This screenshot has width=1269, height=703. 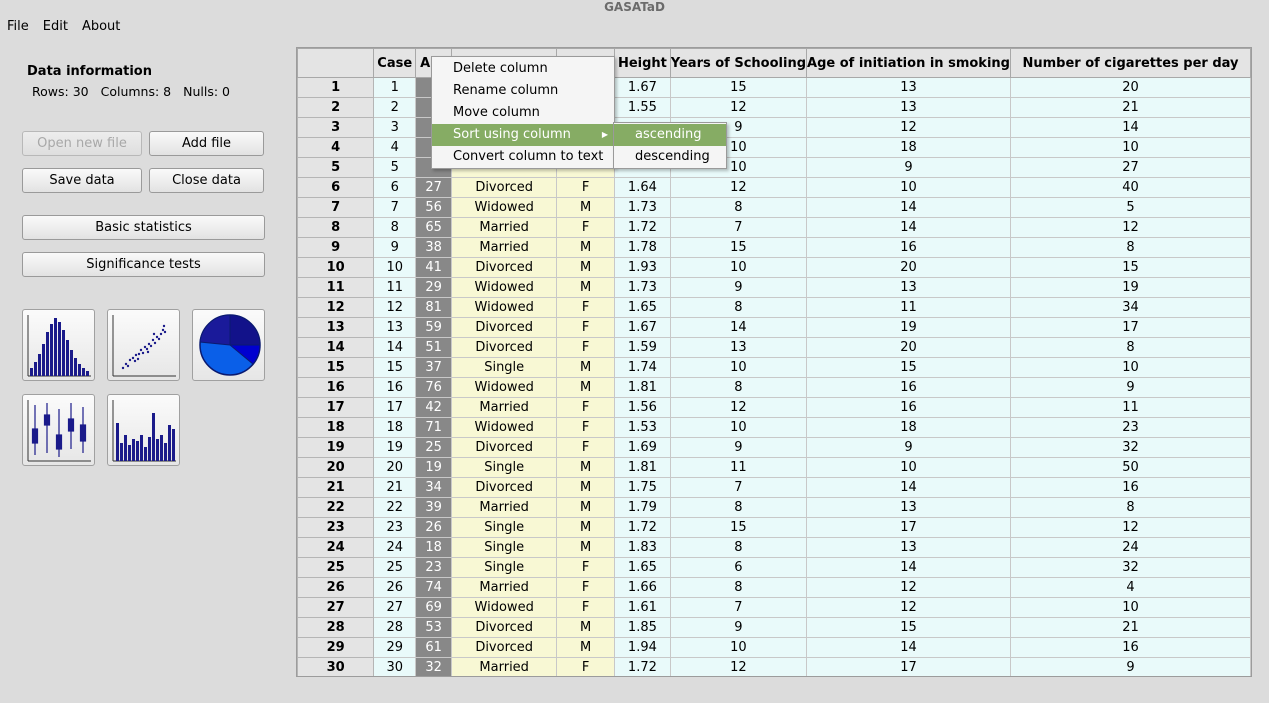 What do you see at coordinates (143, 264) in the screenshot?
I see `significance-tests-button: Significance tests` at bounding box center [143, 264].